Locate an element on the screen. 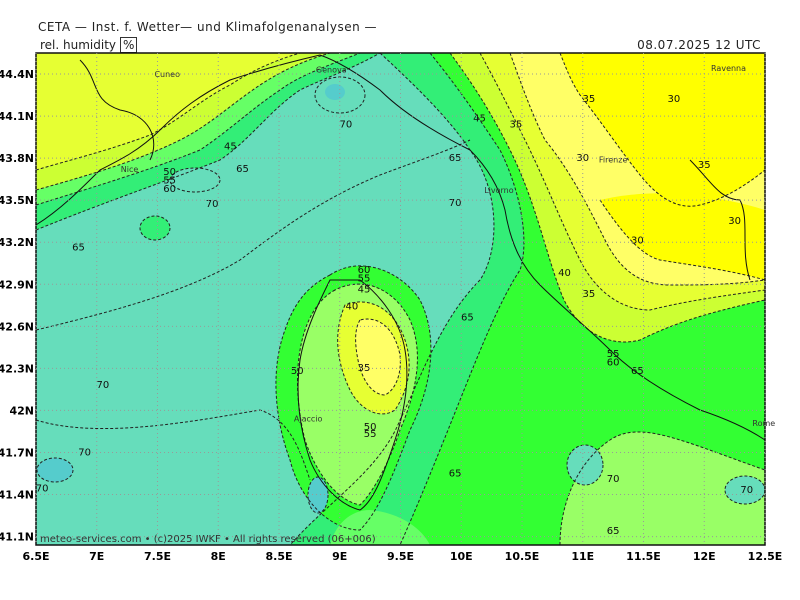 The height and width of the screenshot is (600, 800). lat-tick-label: 42.6N is located at coordinates (17, 326).